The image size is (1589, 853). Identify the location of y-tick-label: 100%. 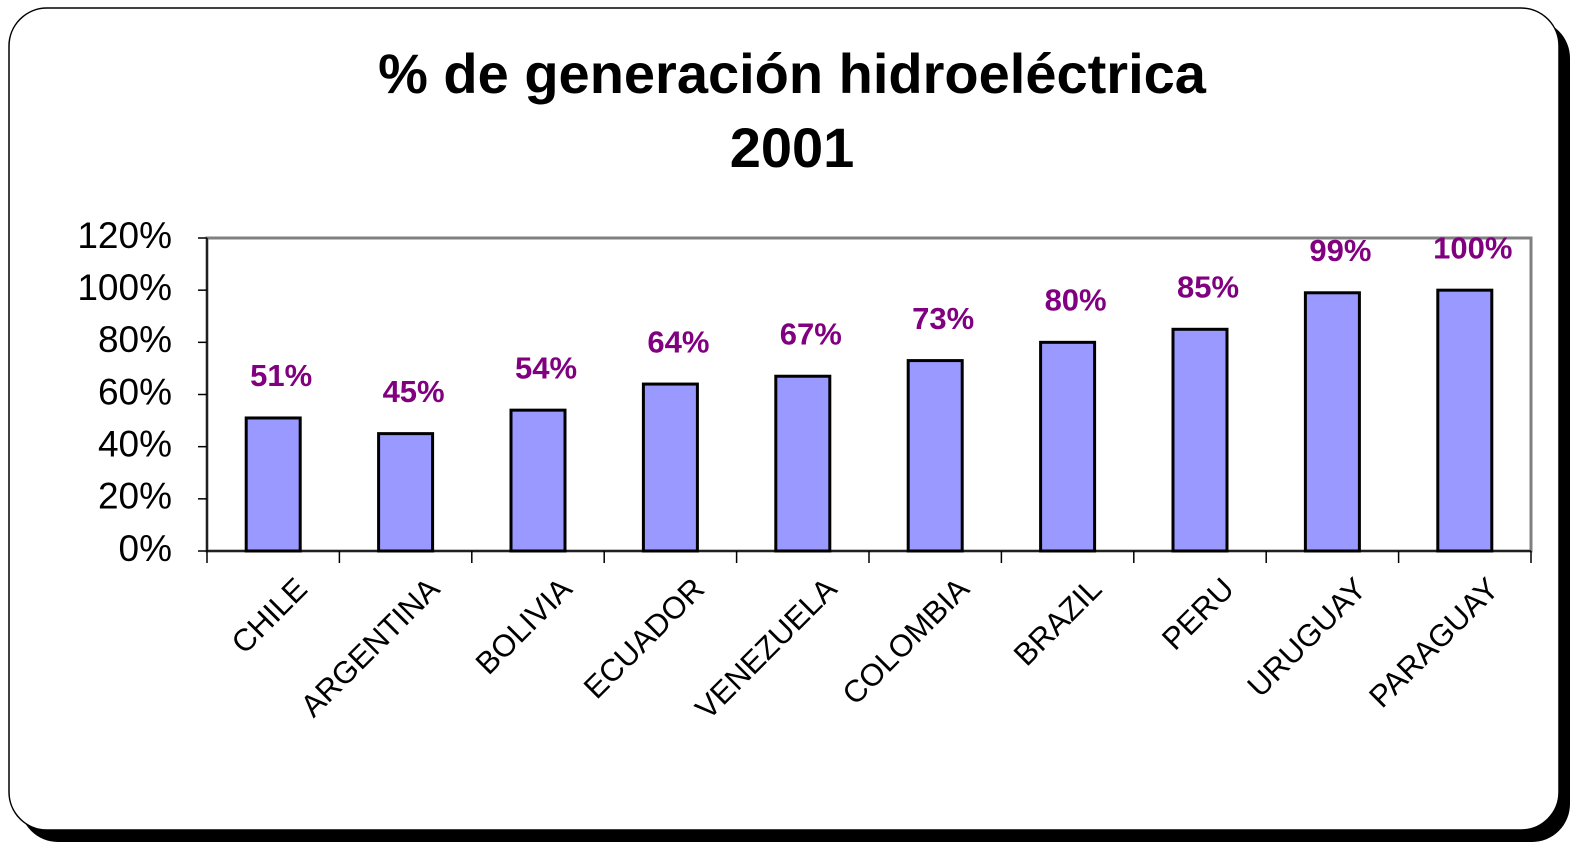
(124, 287).